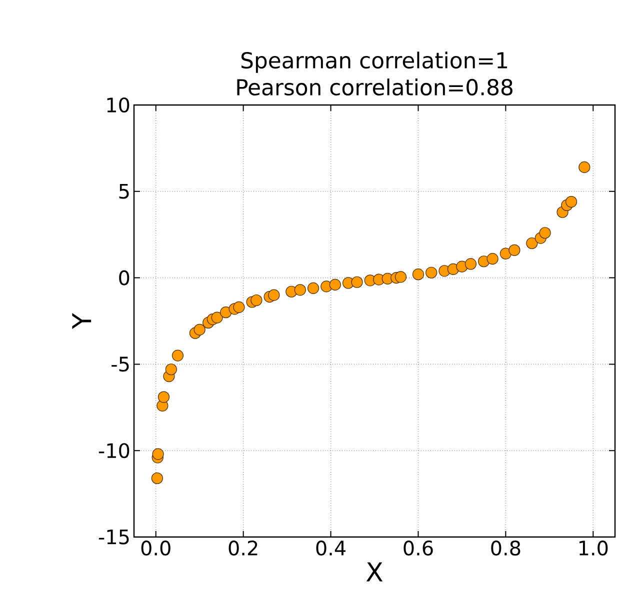 The height and width of the screenshot is (611, 637). Describe the element at coordinates (82, 321) in the screenshot. I see `y-axis-title: Y` at that location.